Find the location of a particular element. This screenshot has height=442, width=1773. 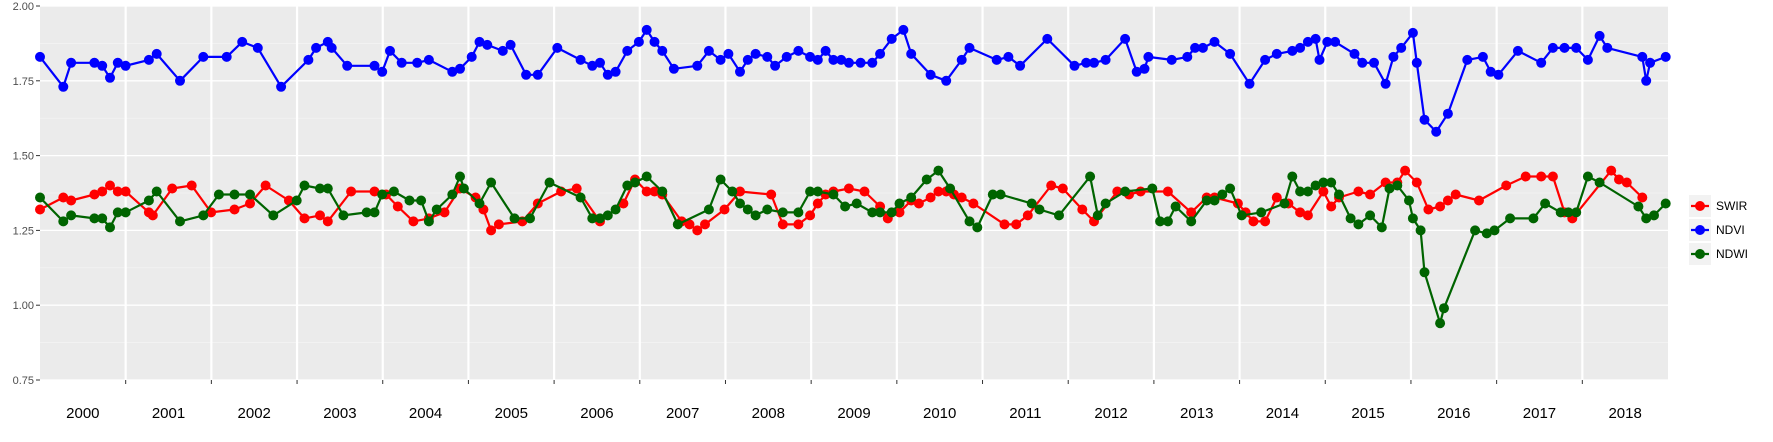

year-label: 2011 is located at coordinates (1025, 413).